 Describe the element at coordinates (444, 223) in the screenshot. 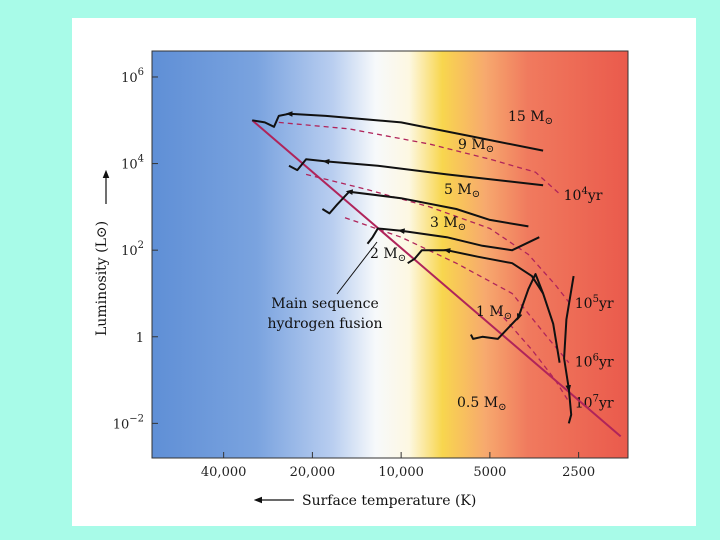

I see `mass-label-text: 3 M` at that location.